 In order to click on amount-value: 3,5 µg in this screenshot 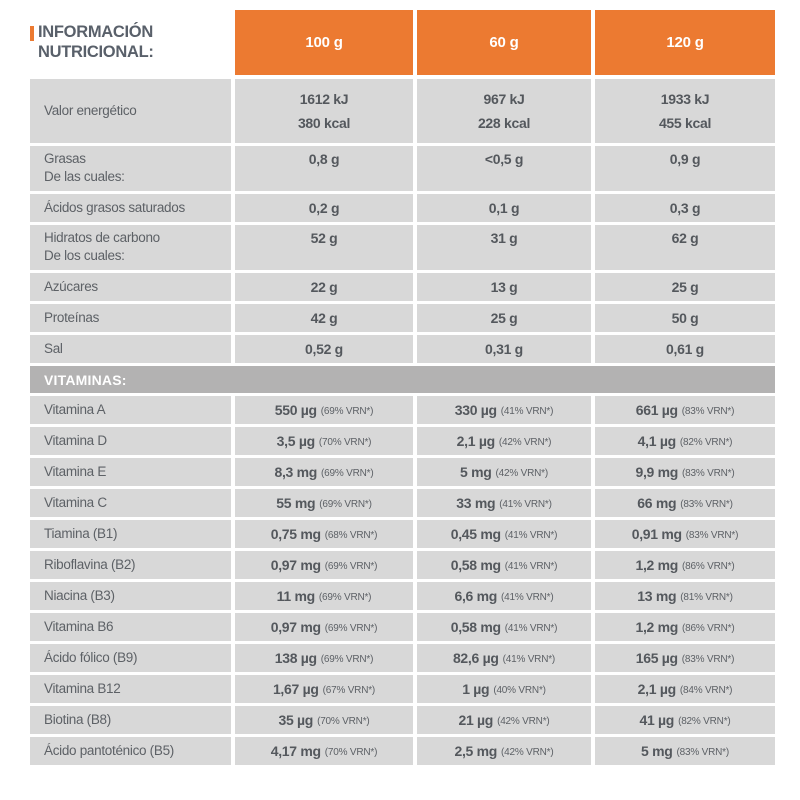, I will do `click(295, 441)`.